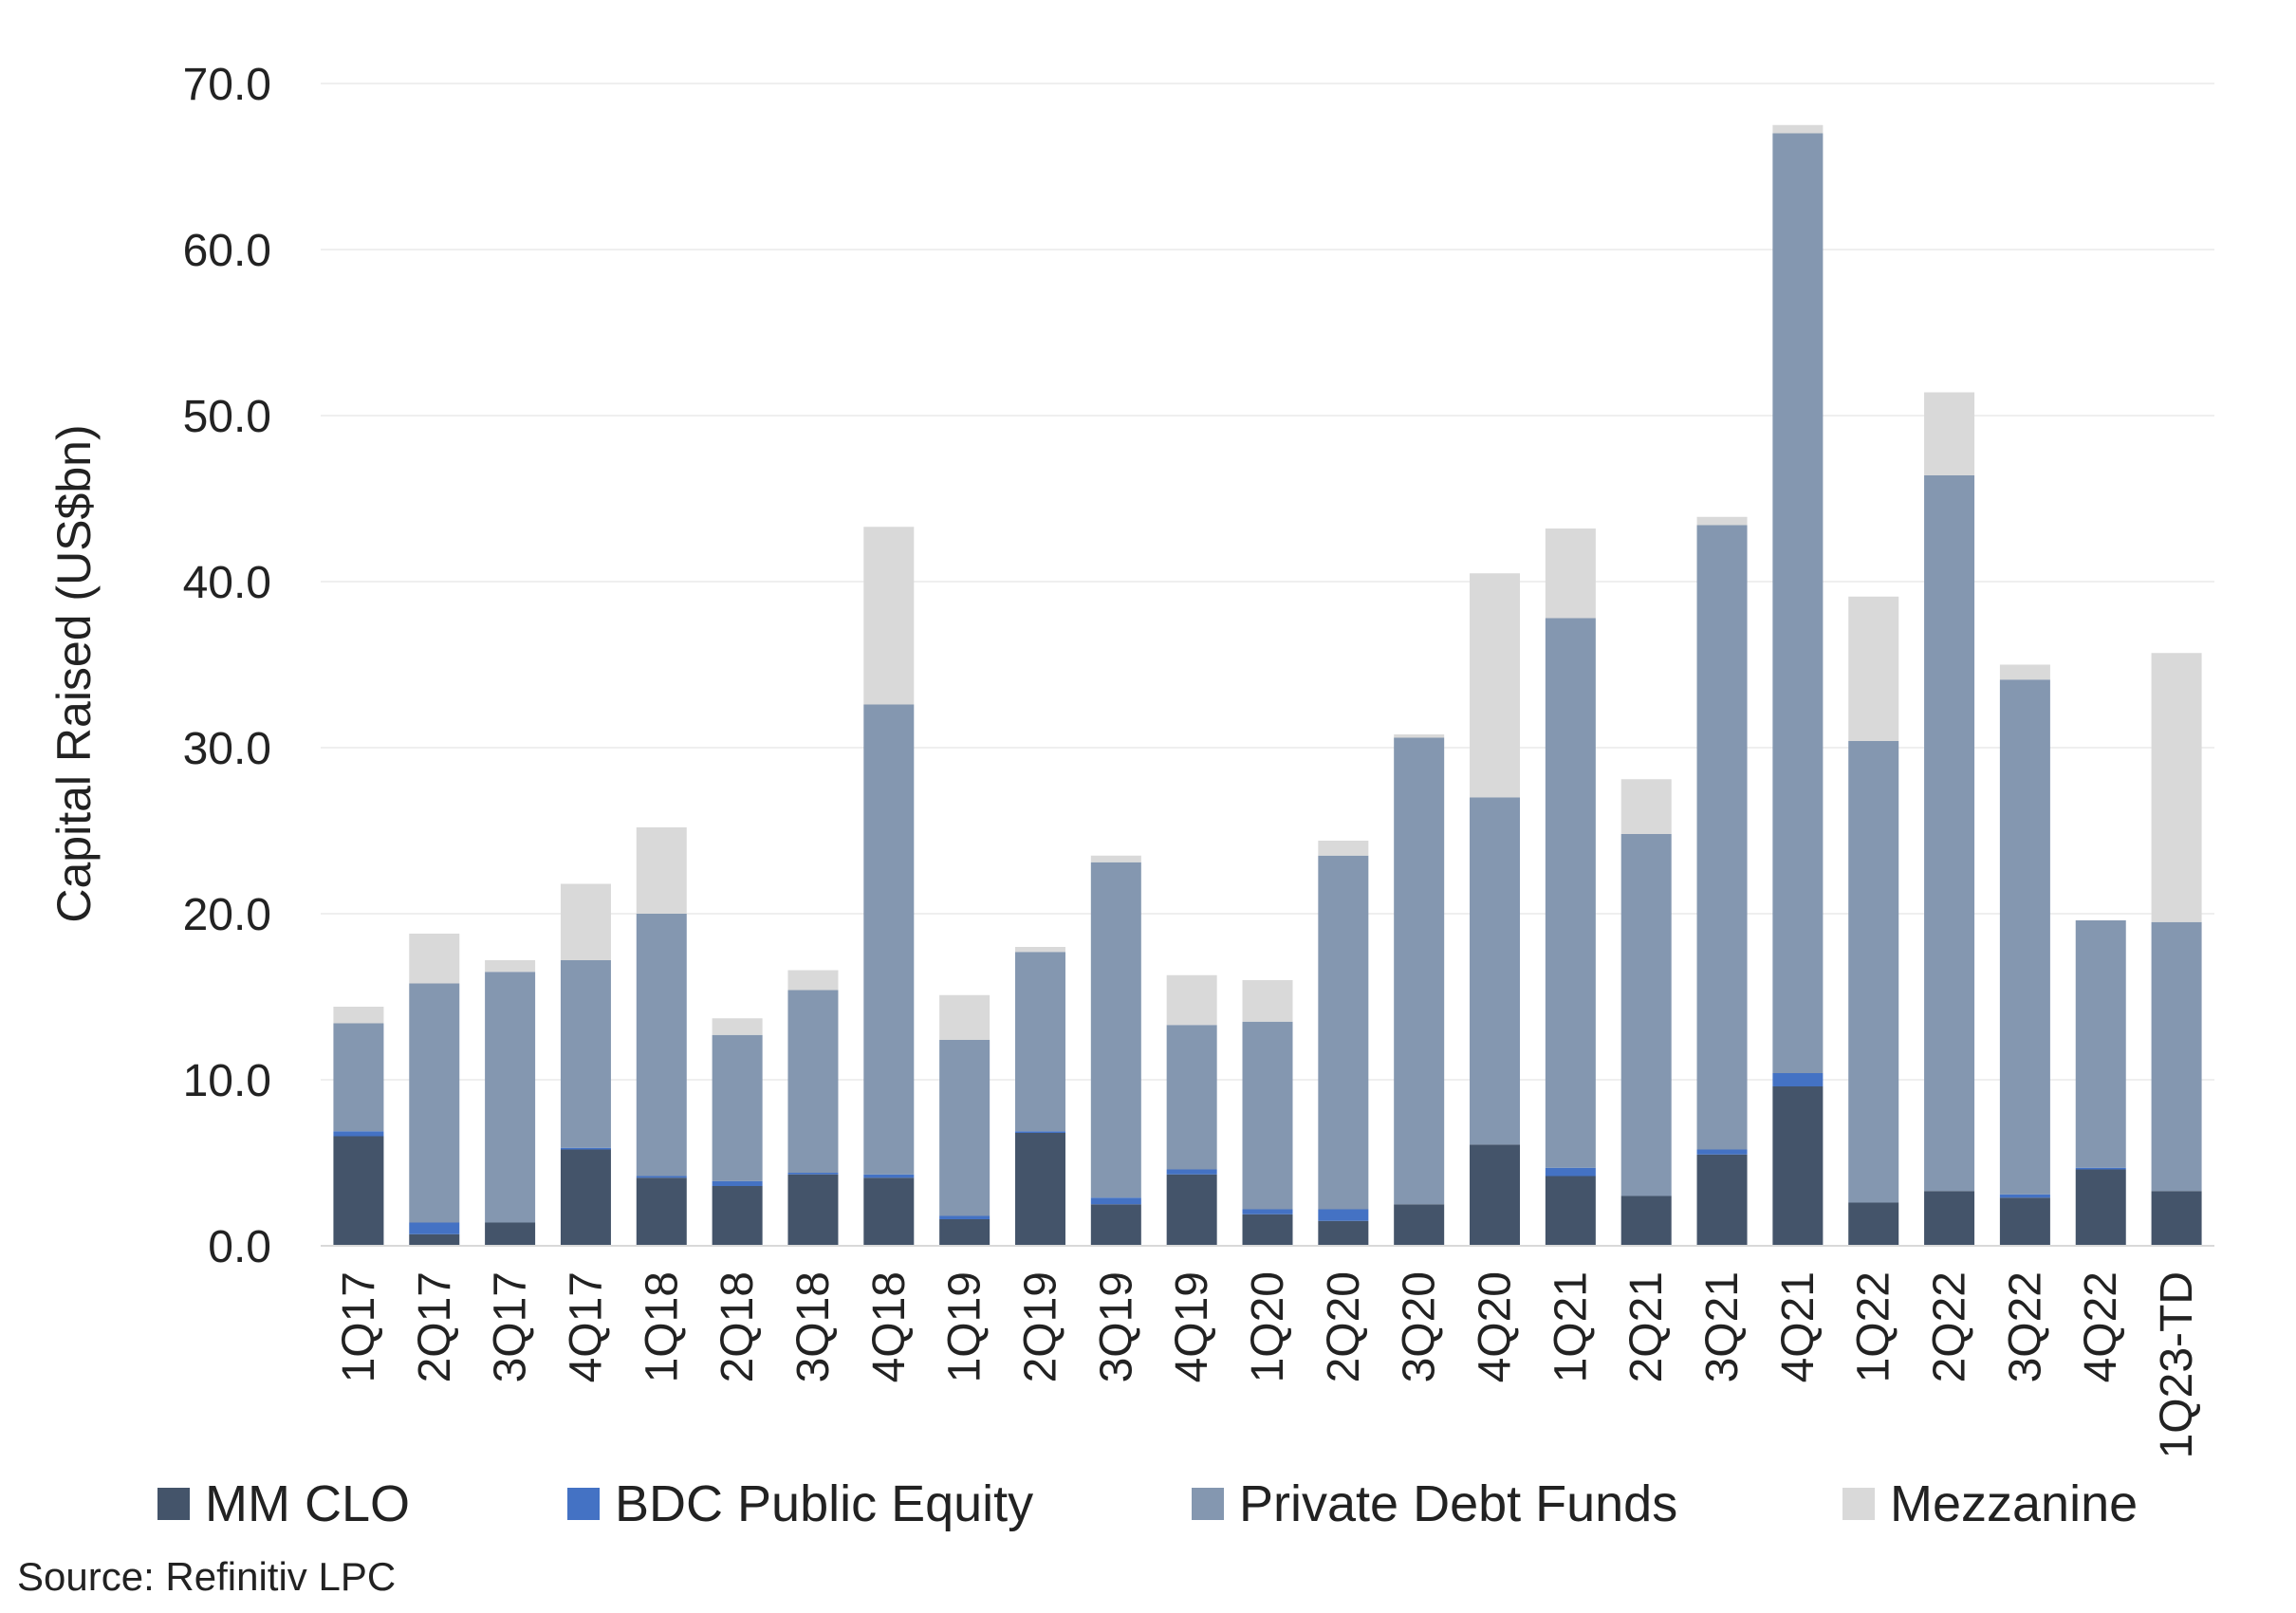 This screenshot has width=2296, height=1613. I want to click on x-tick-label: 4Q21, so click(1798, 1326).